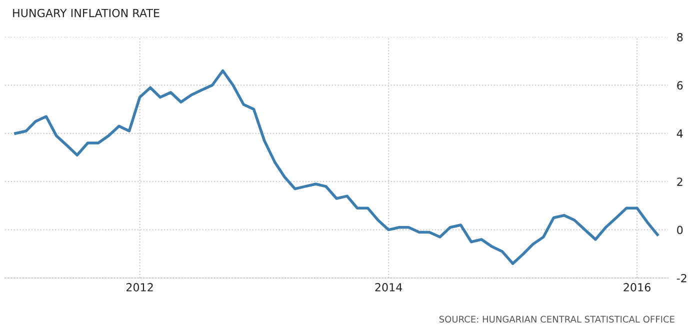 The height and width of the screenshot is (331, 688). What do you see at coordinates (86, 13) in the screenshot?
I see `chart-title: HUNGARY INFLATION RATE` at bounding box center [86, 13].